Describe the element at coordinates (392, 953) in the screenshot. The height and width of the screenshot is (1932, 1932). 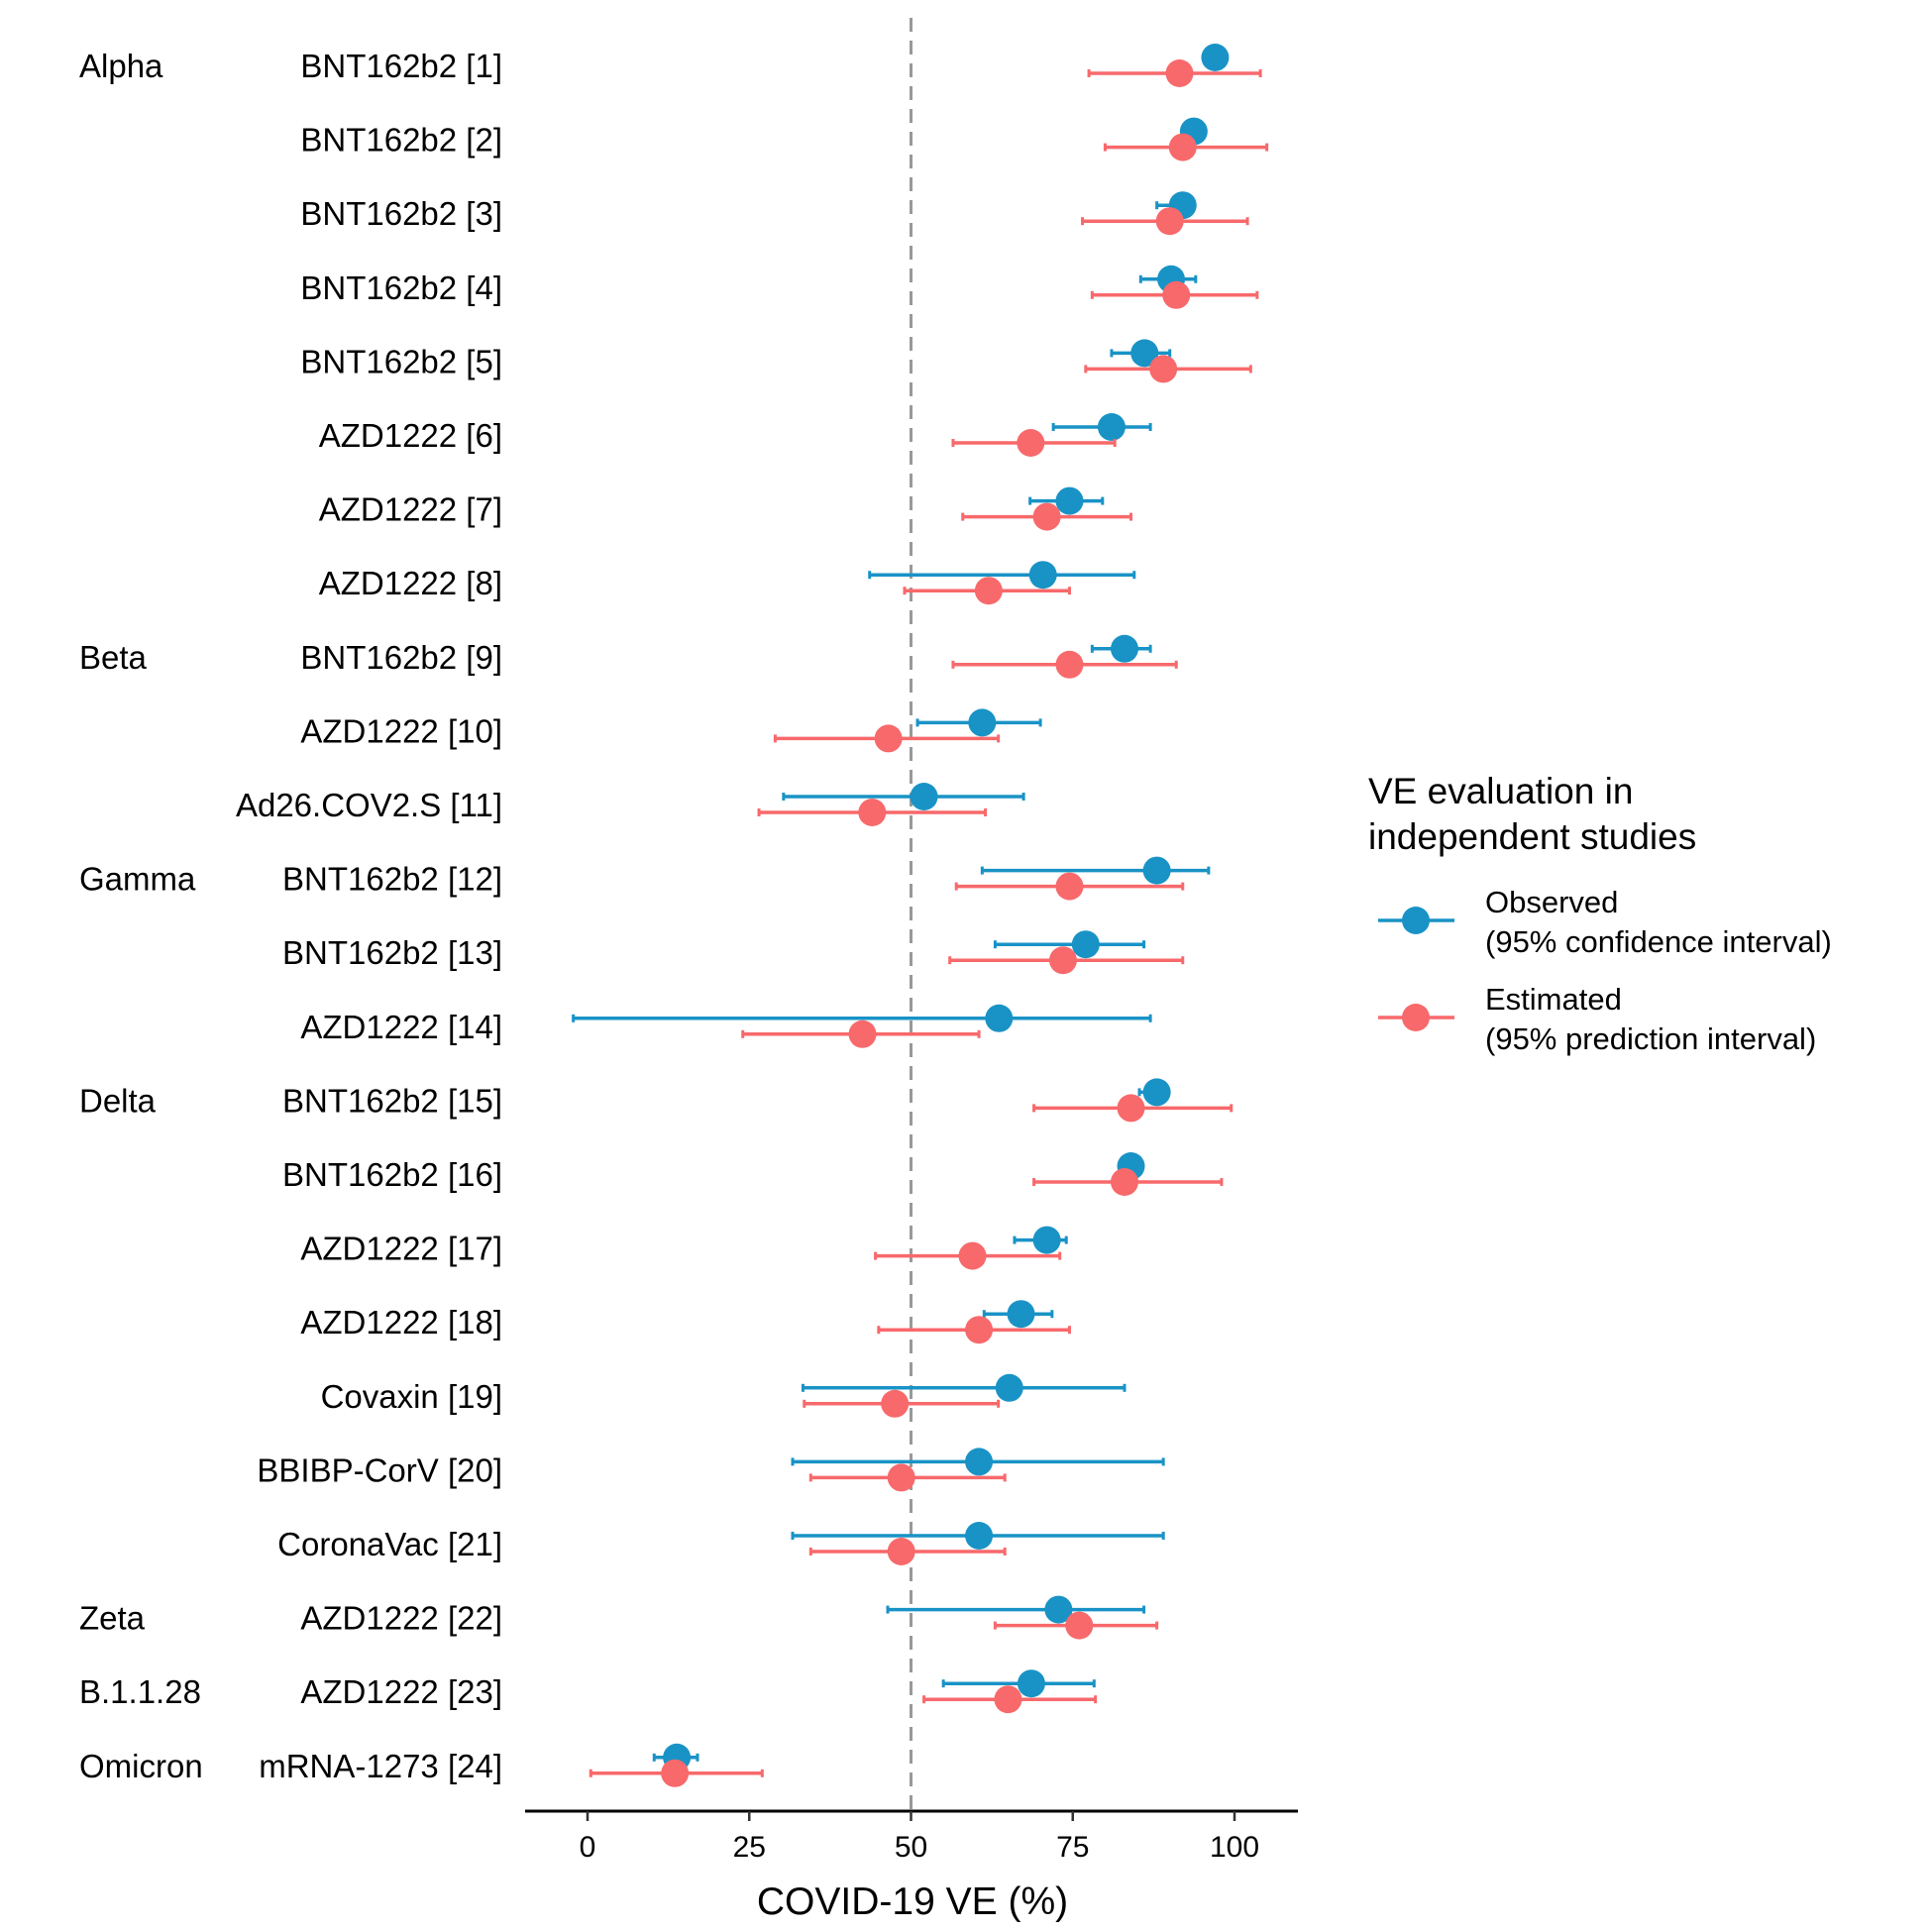
I see `row-label: BNT162b2 [13]` at that location.